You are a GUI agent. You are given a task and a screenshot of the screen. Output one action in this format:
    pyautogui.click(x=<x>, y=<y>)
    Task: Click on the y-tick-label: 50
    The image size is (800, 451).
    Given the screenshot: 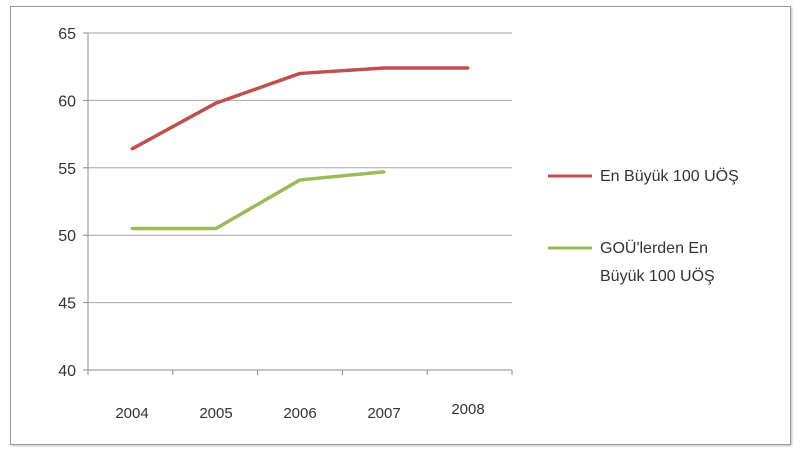 What is the action you would take?
    pyautogui.click(x=67, y=236)
    